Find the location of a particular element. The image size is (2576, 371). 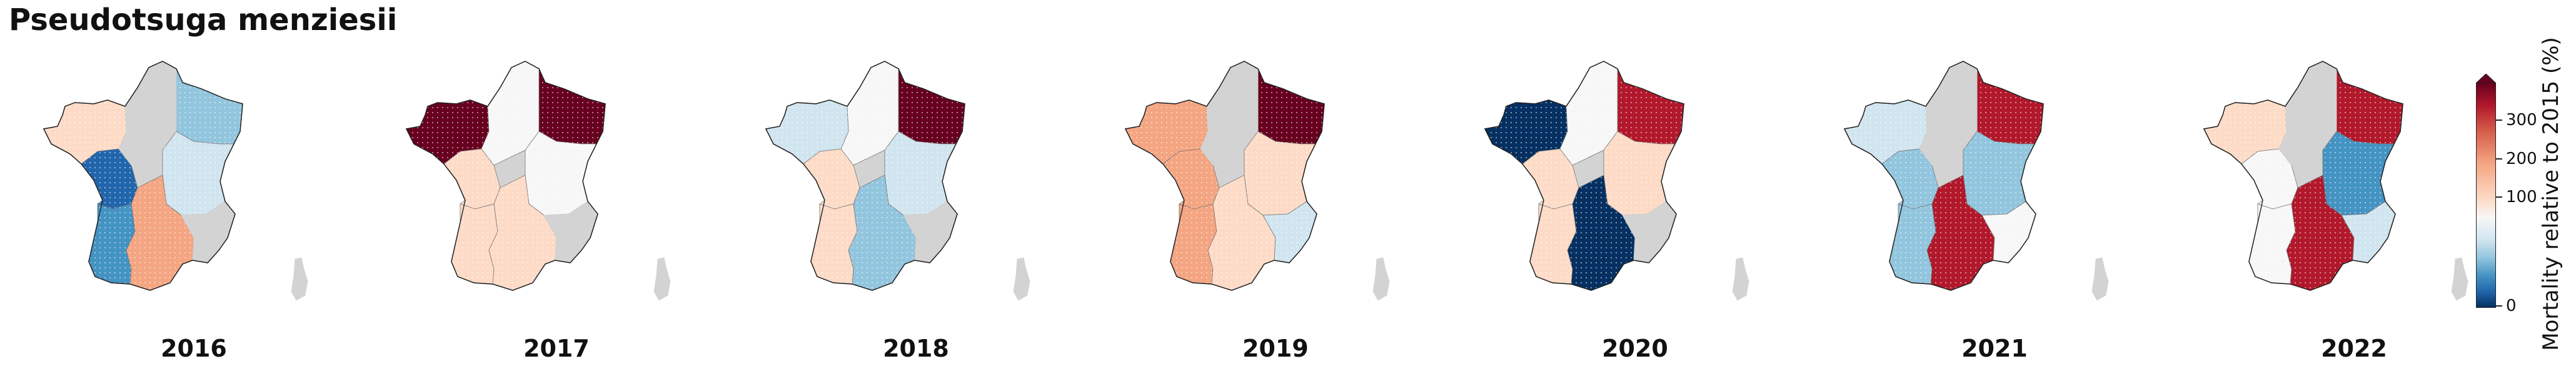

map-panel-2020: 2020 is located at coordinates (1635, 206).